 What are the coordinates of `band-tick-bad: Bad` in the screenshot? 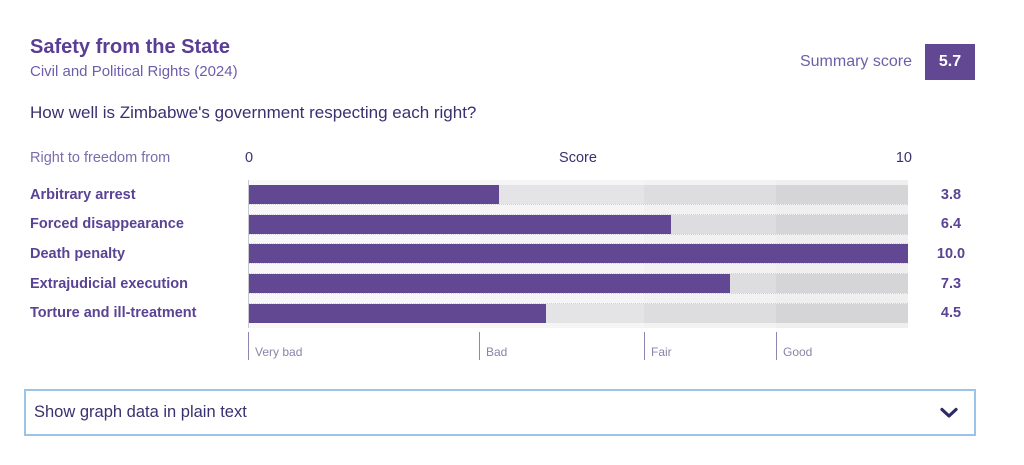 It's located at (493, 346).